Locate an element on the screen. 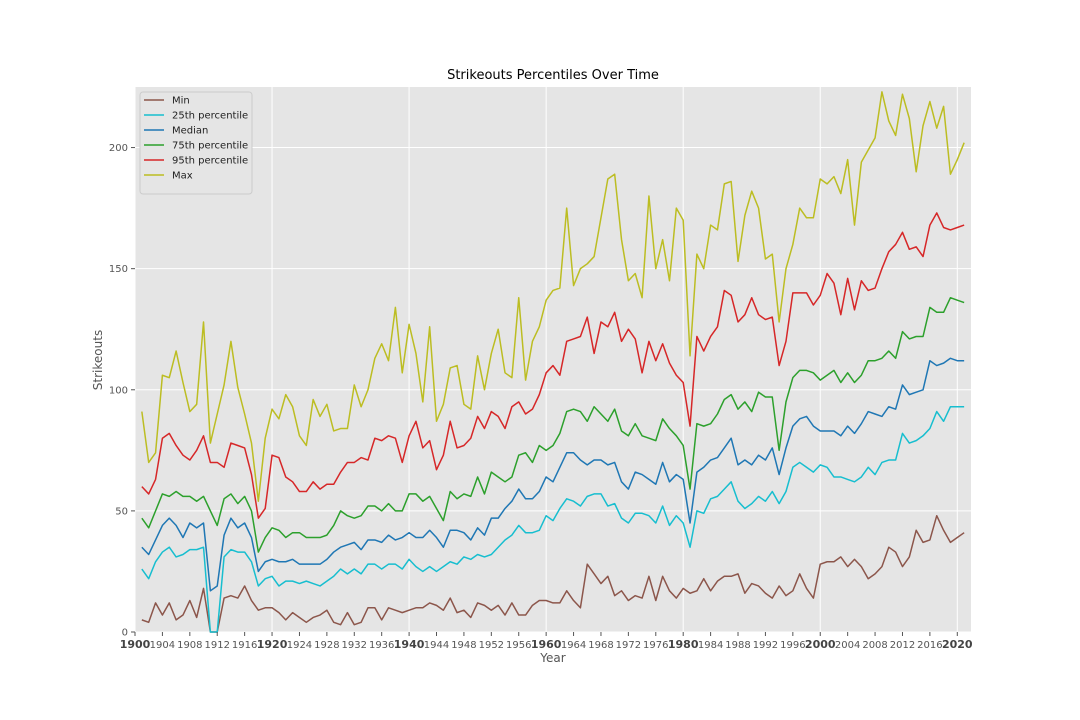 Image resolution: width=1080 pixels, height=720 pixels. x-tick-label: 2008 is located at coordinates (874, 645).